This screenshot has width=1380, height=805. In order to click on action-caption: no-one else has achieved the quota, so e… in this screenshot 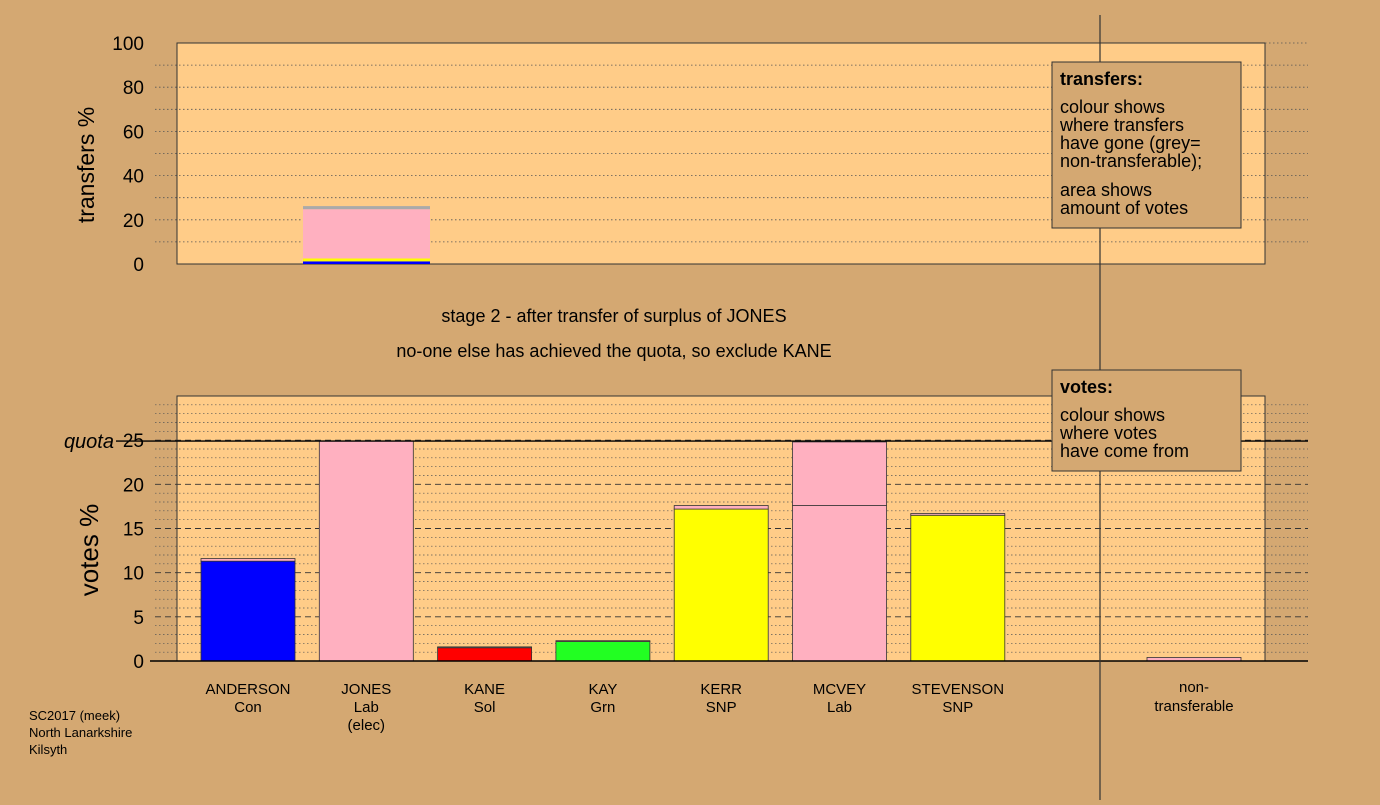, I will do `click(613, 351)`.